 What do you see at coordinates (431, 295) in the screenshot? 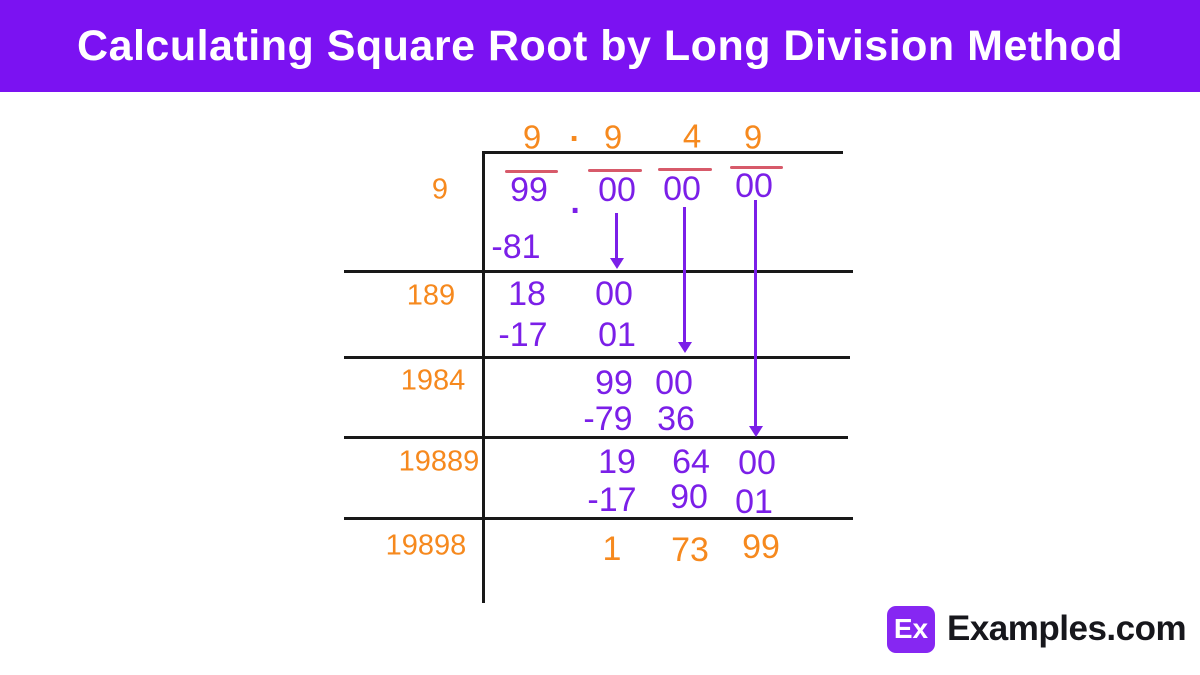
I see `divisor-step: 189` at bounding box center [431, 295].